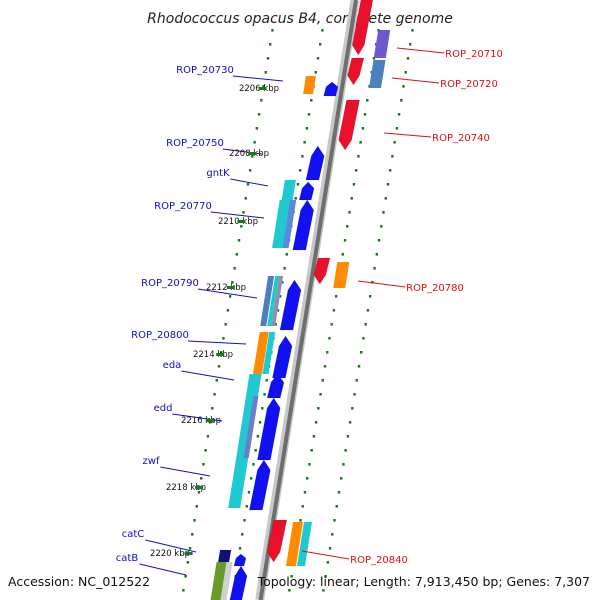 This screenshot has width=600, height=600. I want to click on gene-label-edd: edd, so click(163, 408).